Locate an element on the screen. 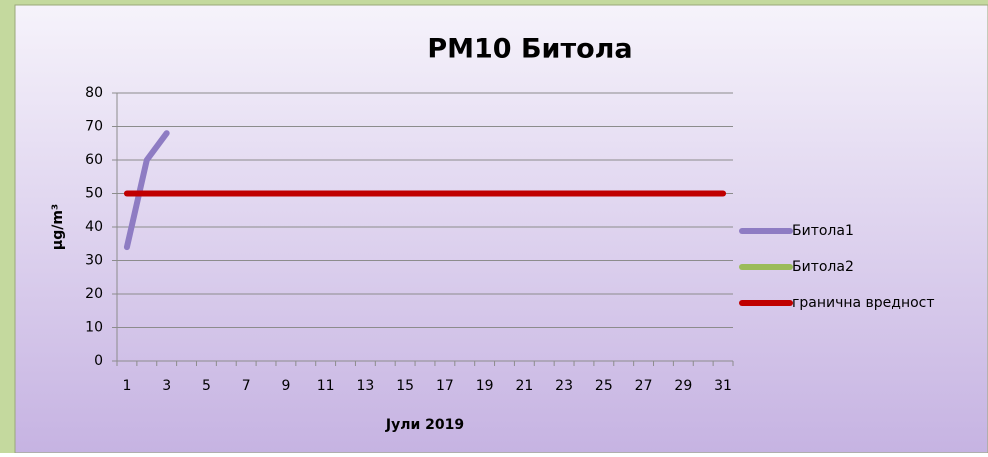 The width and height of the screenshot is (988, 457). x-tick-label: 31 is located at coordinates (723, 386).